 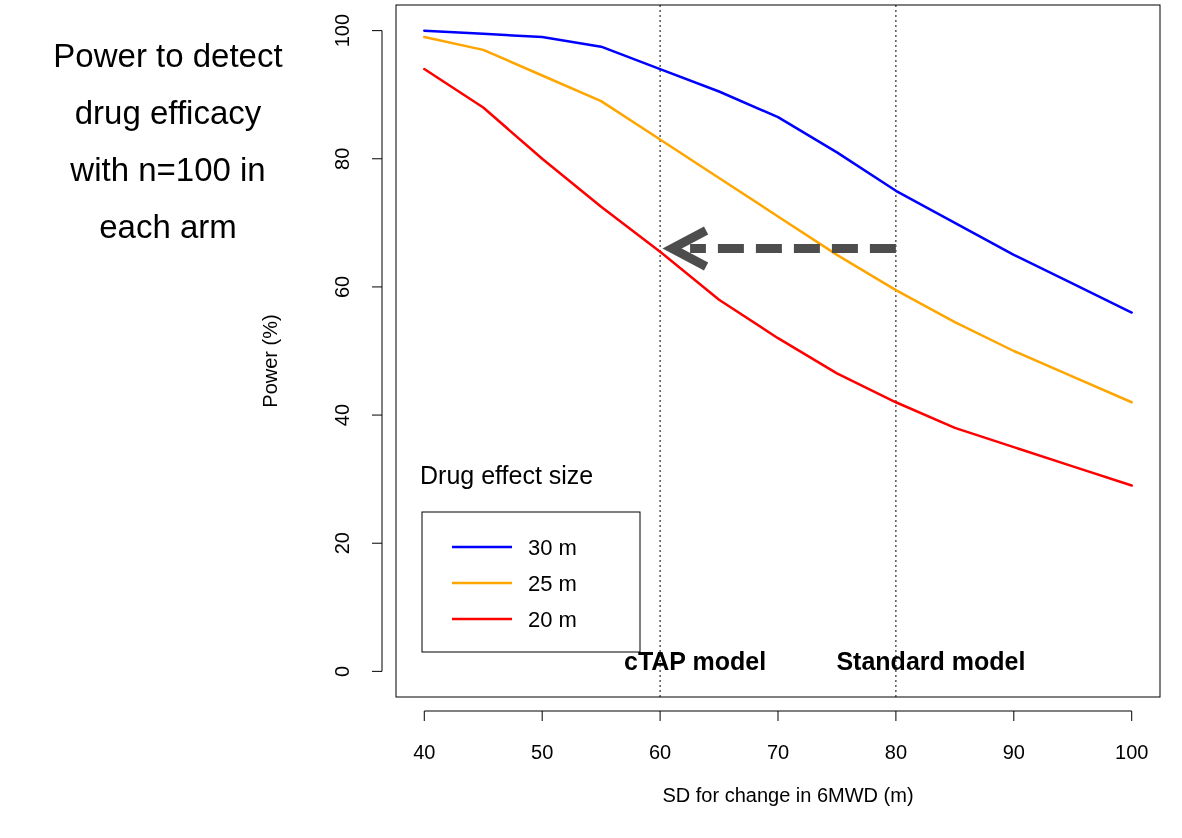 What do you see at coordinates (342, 158) in the screenshot?
I see `y-tick-label: 80` at bounding box center [342, 158].